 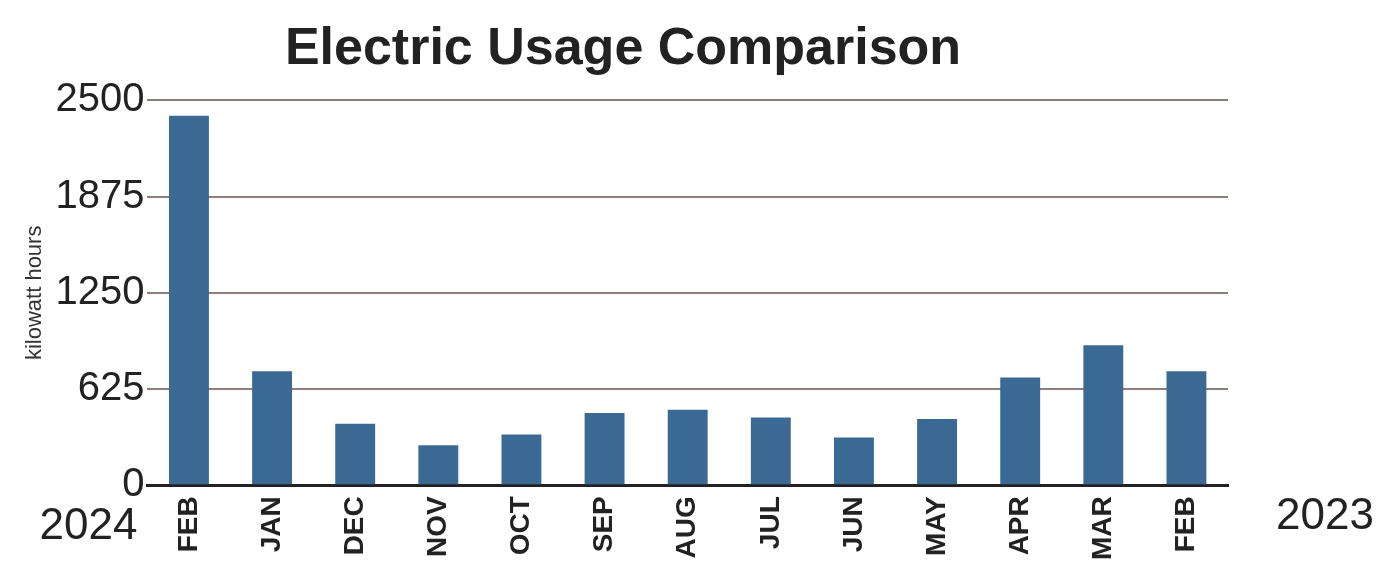 What do you see at coordinates (100, 289) in the screenshot?
I see `y-tick-label: 1250` at bounding box center [100, 289].